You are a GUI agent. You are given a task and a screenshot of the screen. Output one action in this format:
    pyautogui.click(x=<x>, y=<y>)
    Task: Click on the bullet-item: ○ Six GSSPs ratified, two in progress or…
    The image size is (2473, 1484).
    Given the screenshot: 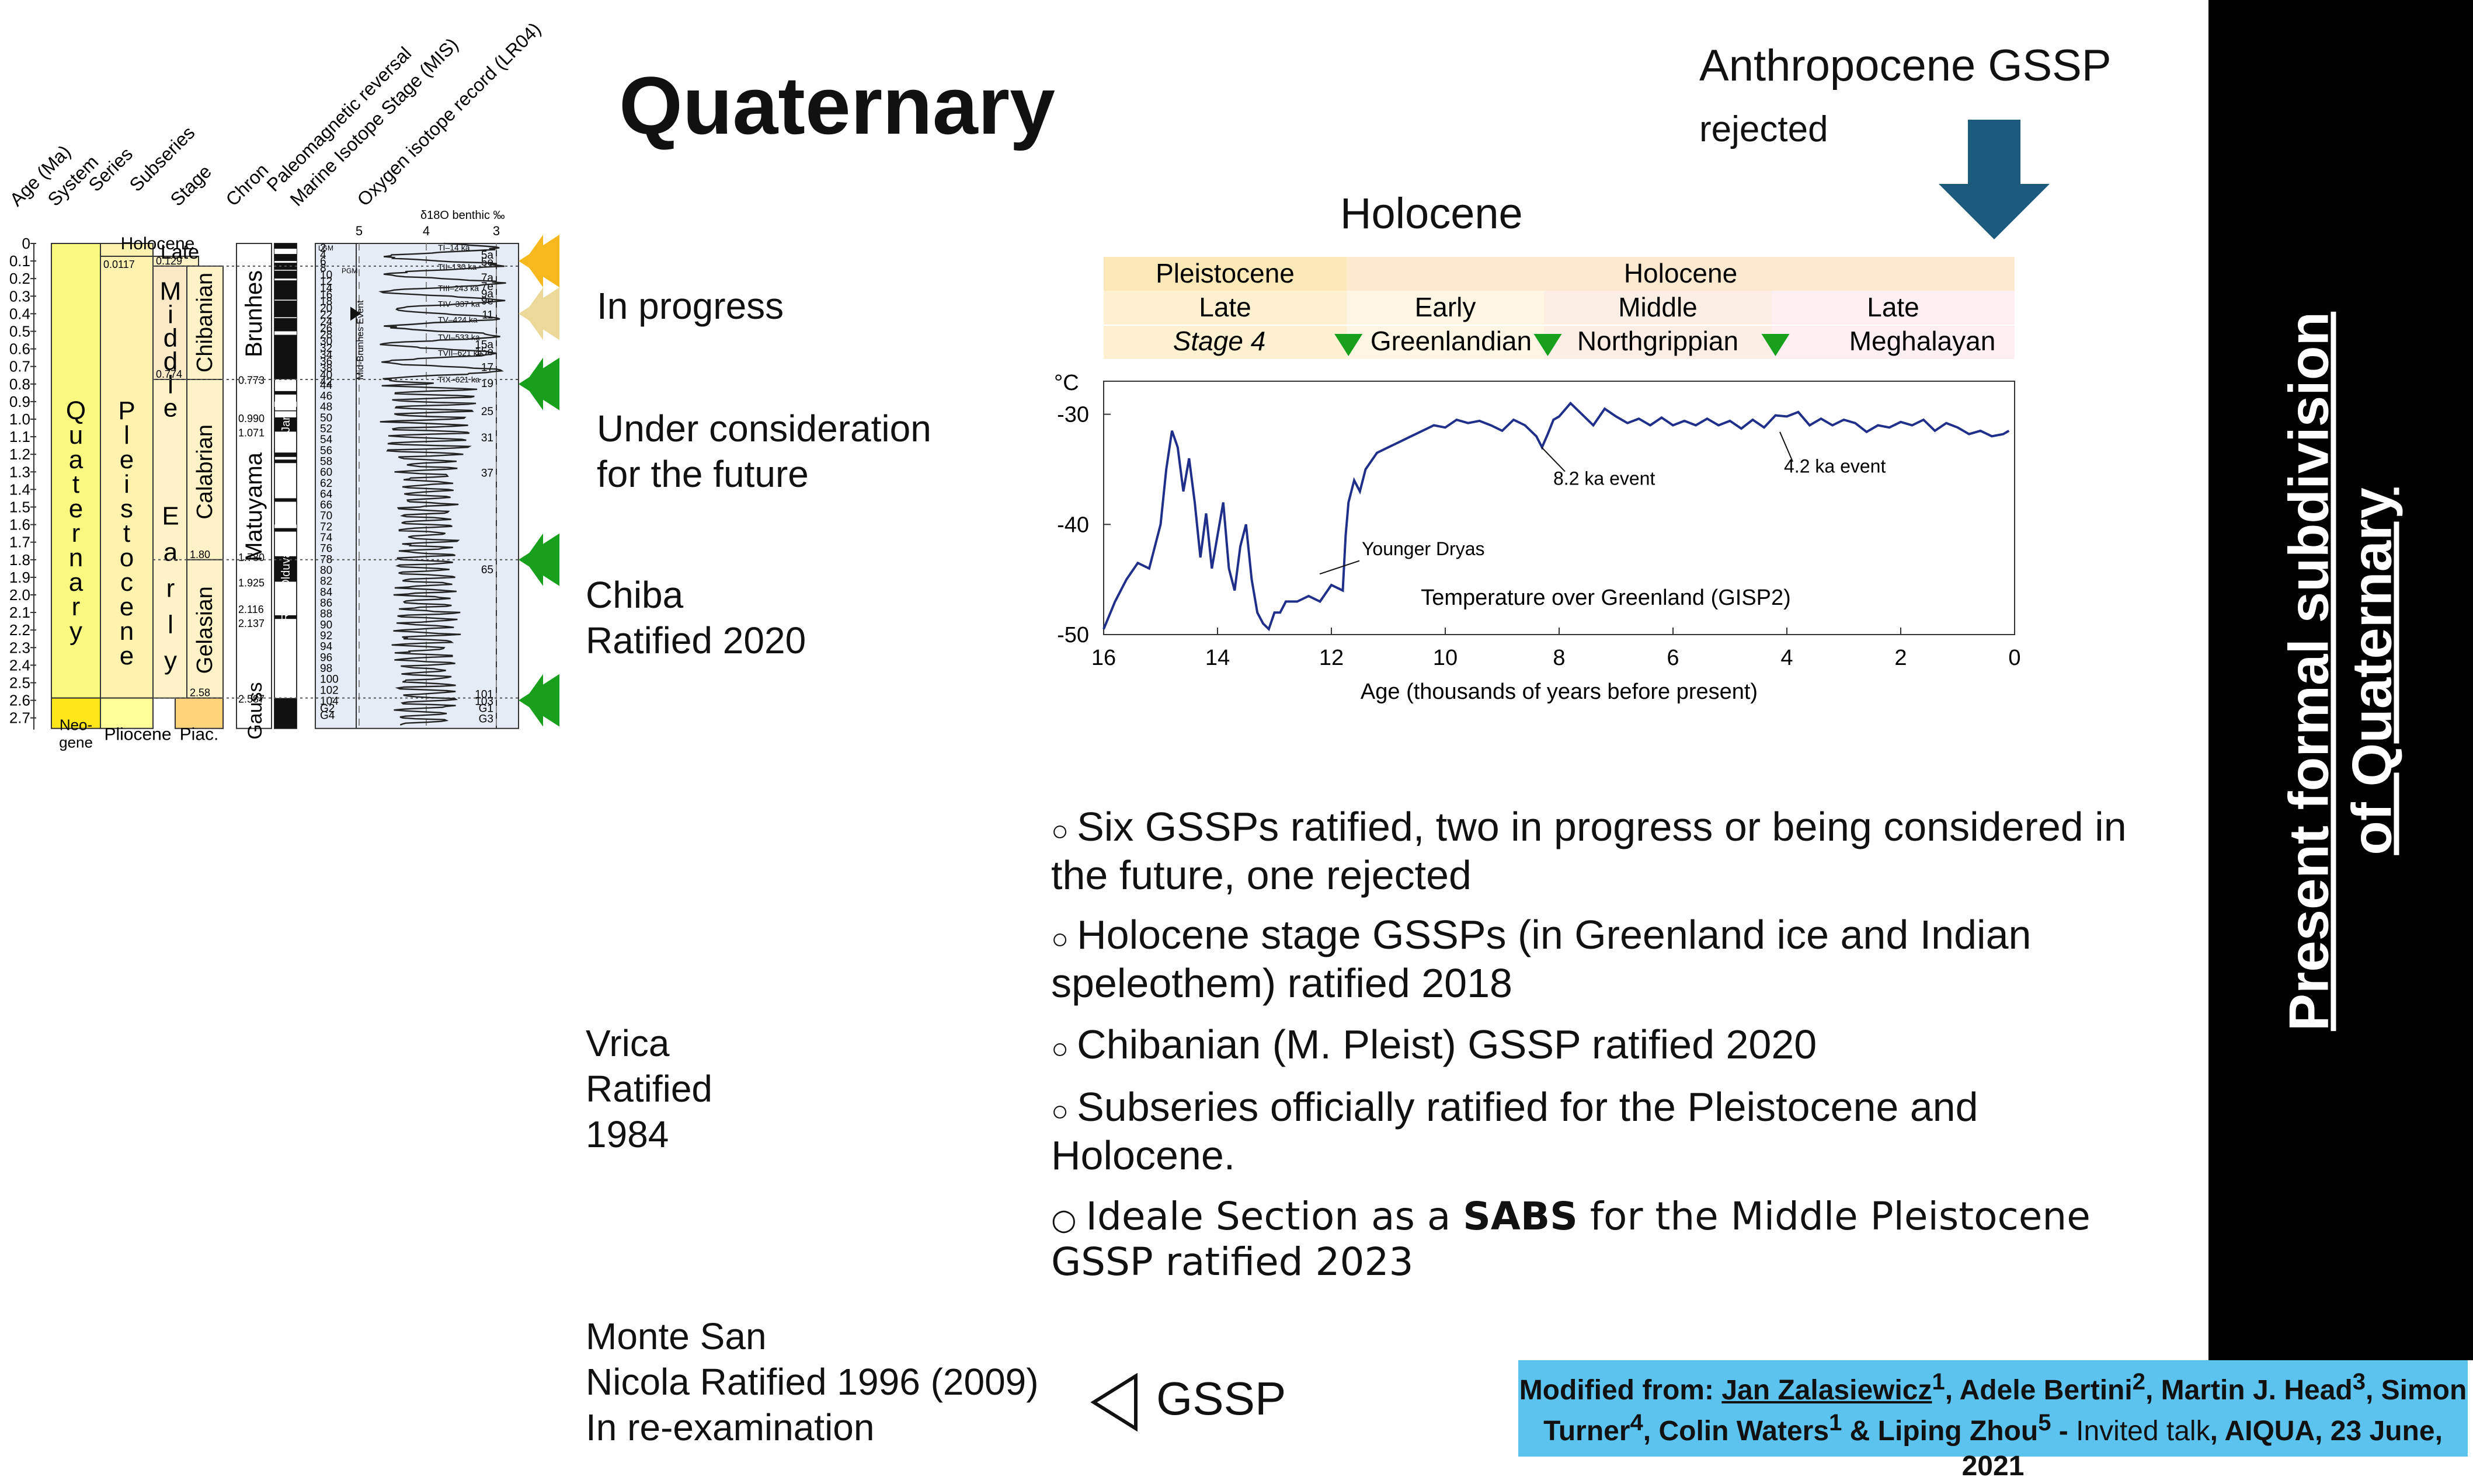 What is the action you would take?
    pyautogui.click(x=1606, y=851)
    